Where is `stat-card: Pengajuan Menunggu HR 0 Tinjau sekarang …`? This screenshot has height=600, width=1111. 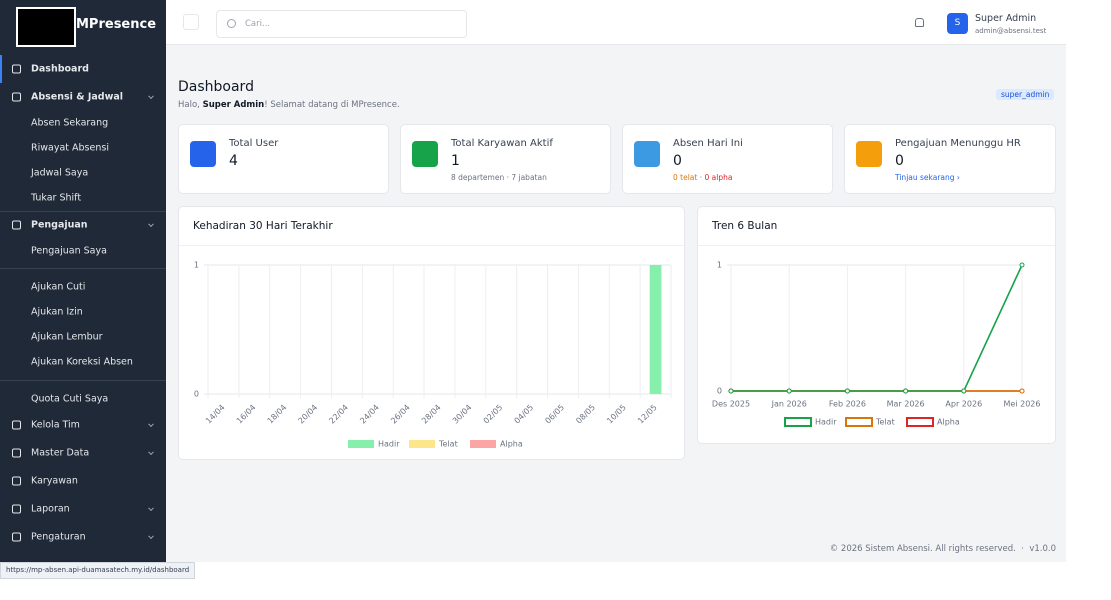
stat-card: Pengajuan Menunggu HR 0 Tinjau sekarang … is located at coordinates (950, 159).